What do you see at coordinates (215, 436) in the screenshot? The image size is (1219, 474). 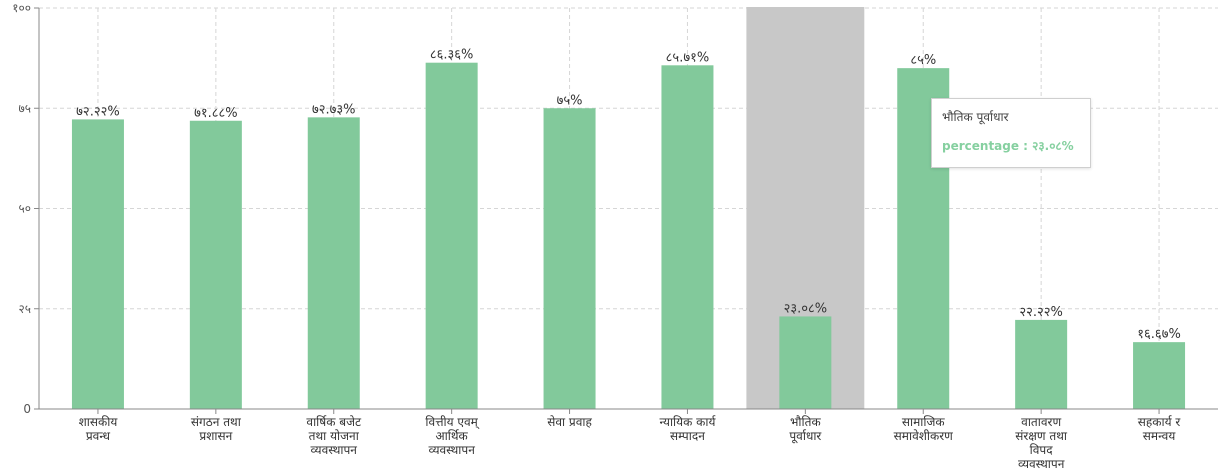 I see `x-tick-label-1-line-1: प्रशासन` at bounding box center [215, 436].